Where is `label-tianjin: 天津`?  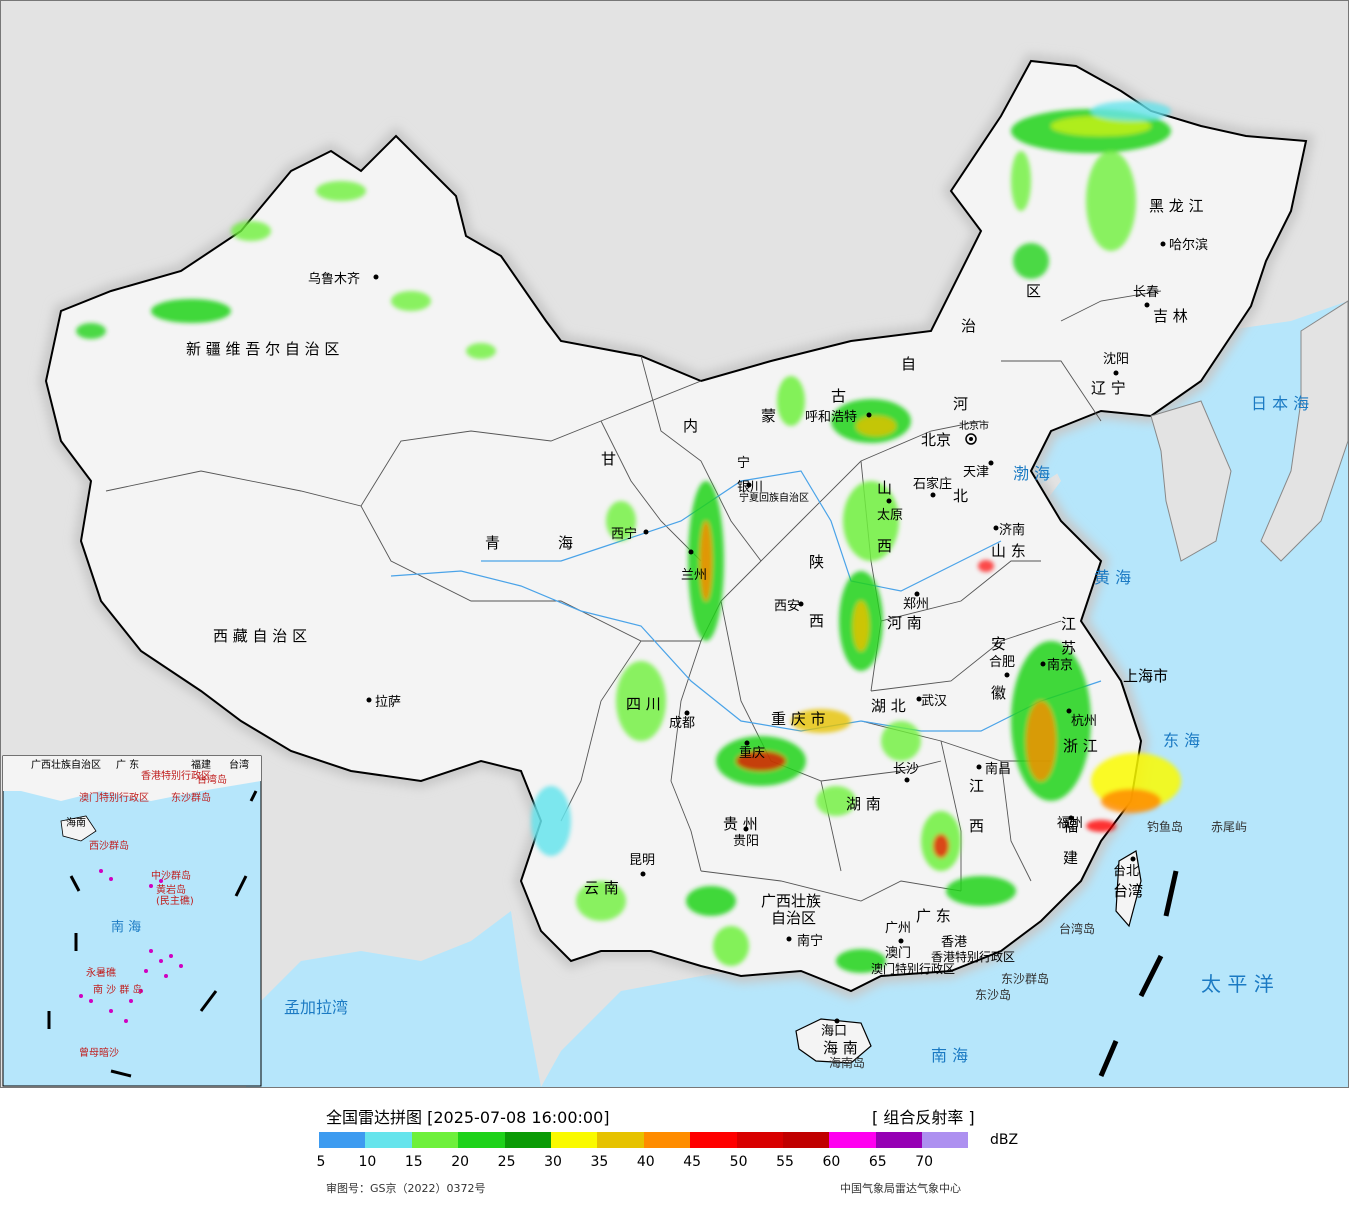
label-tianjin: 天津 is located at coordinates (976, 472).